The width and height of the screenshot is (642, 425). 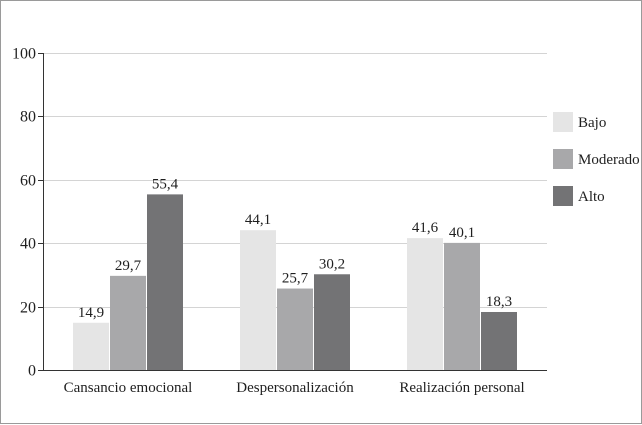 What do you see at coordinates (258, 220) in the screenshot?
I see `data-label: 44,1` at bounding box center [258, 220].